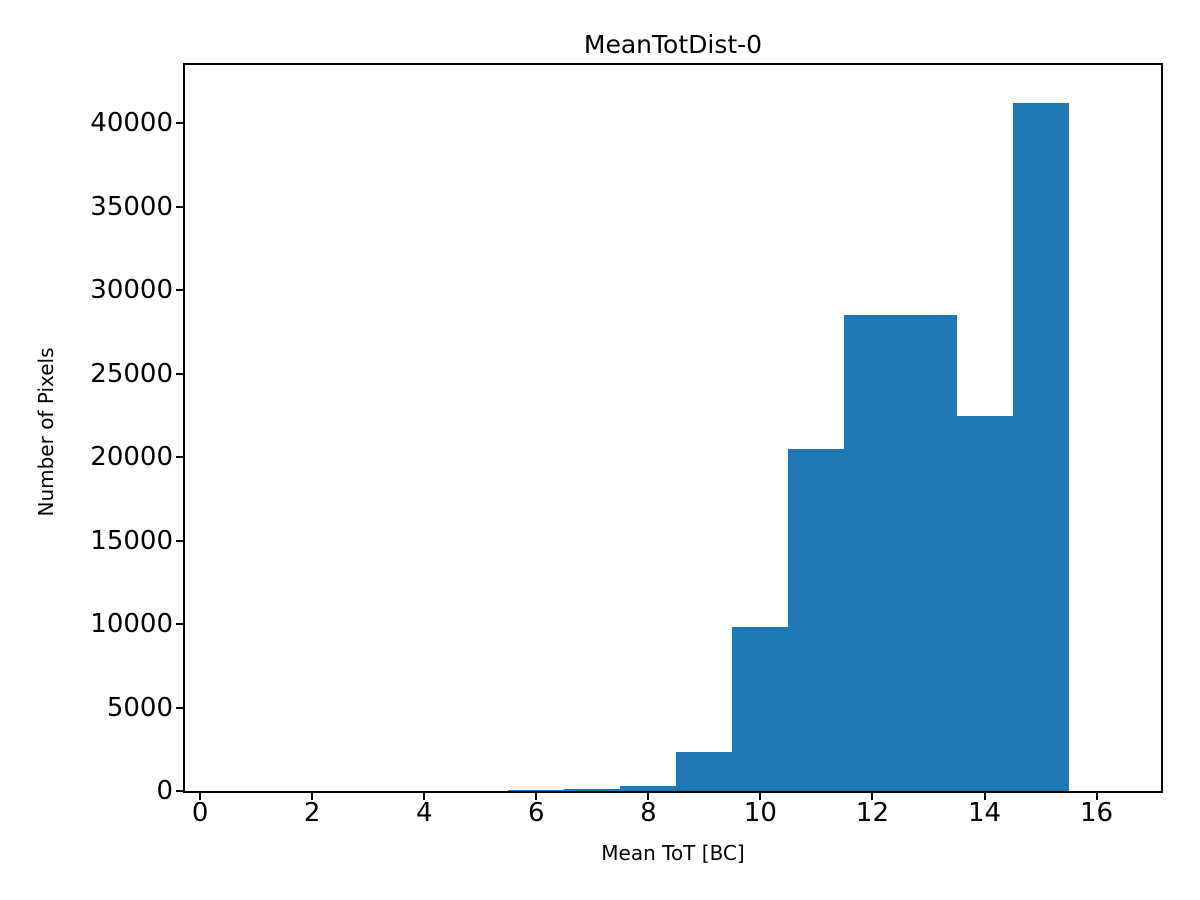  What do you see at coordinates (984, 813) in the screenshot?
I see `x-tick-label: 14` at bounding box center [984, 813].